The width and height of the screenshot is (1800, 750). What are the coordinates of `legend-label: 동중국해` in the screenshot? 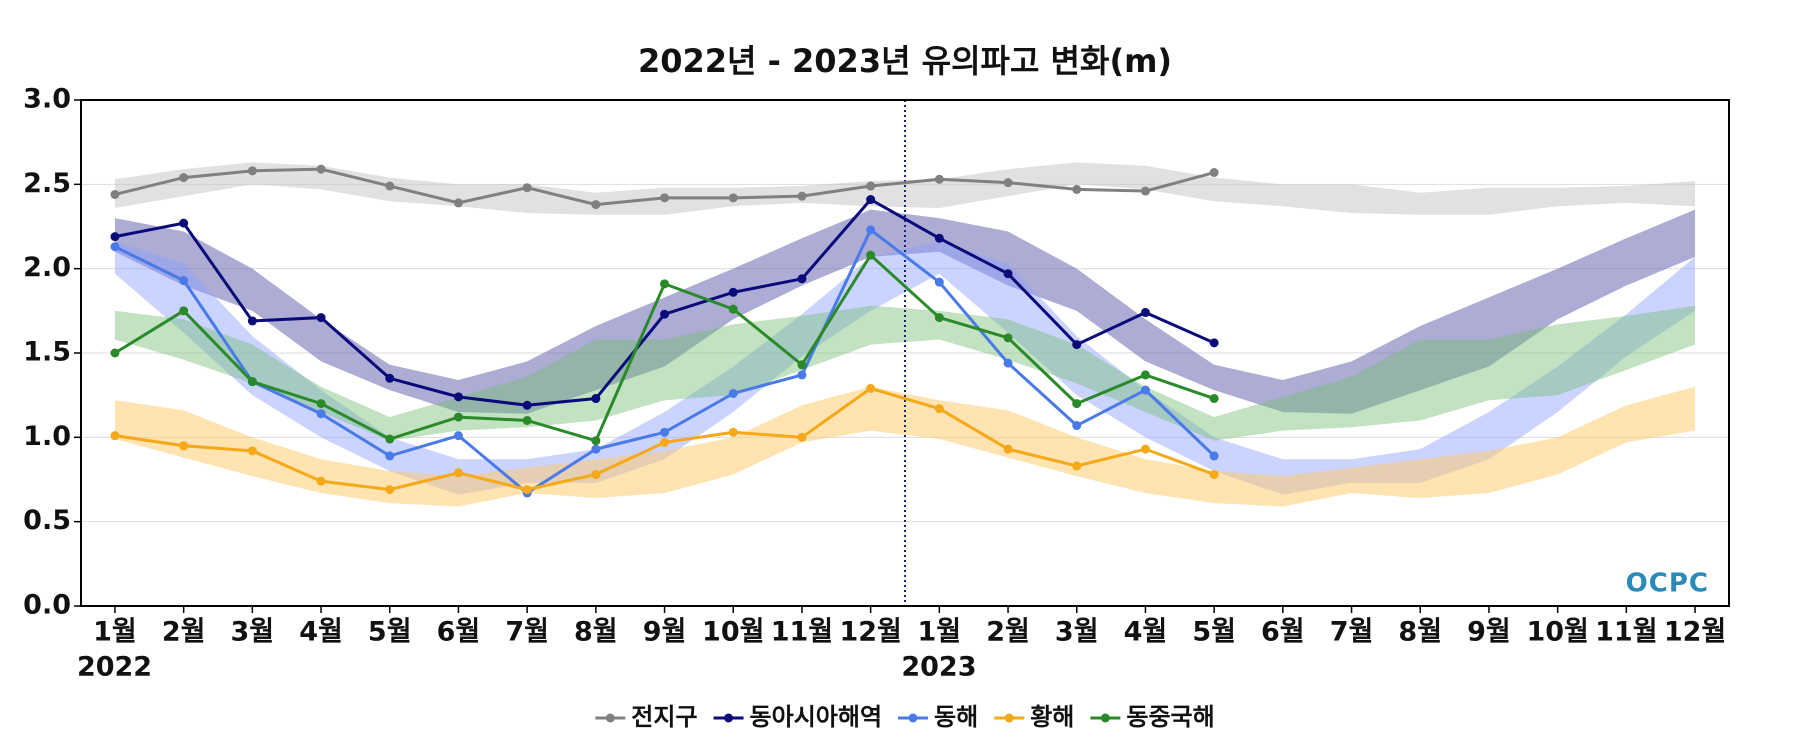 It's located at (1170, 717).